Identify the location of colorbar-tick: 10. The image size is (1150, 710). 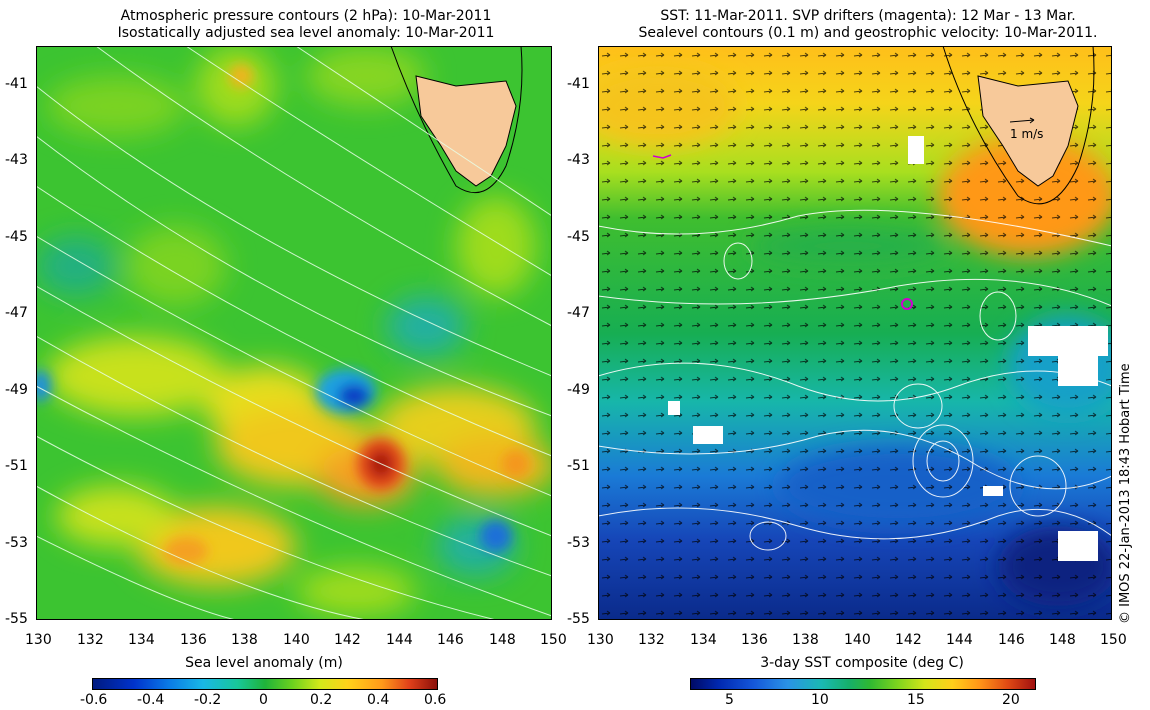
(820, 700).